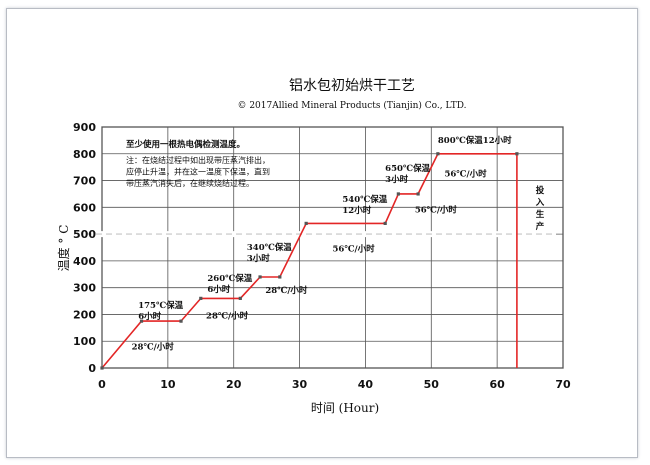 The width and height of the screenshot is (650, 465). I want to click on y-tick-label: 200, so click(84, 314).